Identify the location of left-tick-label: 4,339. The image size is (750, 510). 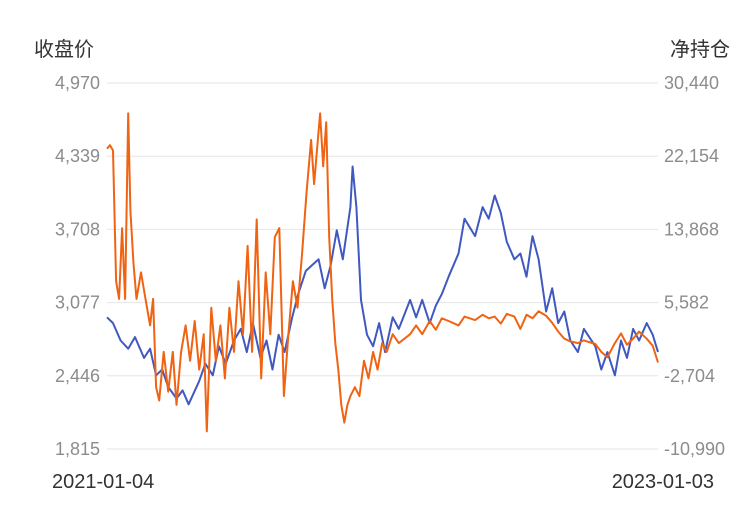
(77, 156).